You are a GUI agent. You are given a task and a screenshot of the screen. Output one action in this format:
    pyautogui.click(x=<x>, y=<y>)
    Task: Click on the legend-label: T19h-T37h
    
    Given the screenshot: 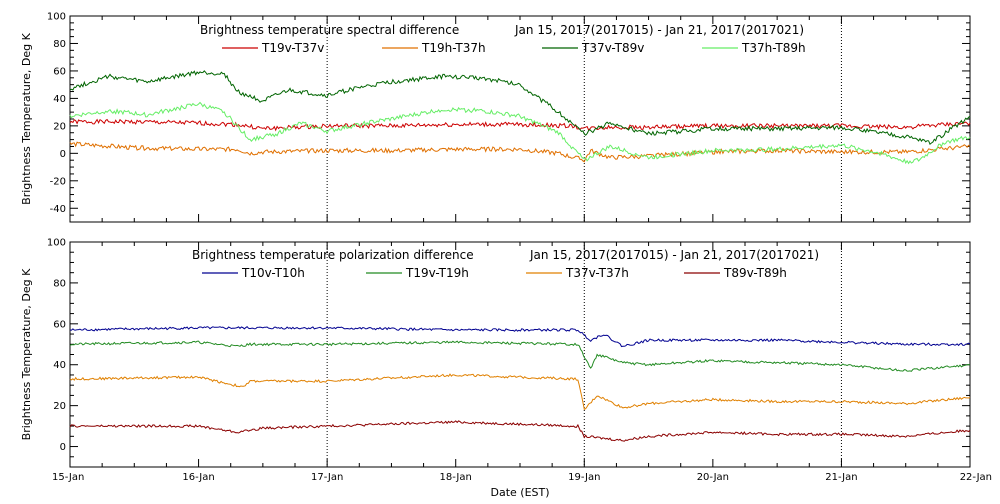 What is the action you would take?
    pyautogui.click(x=453, y=48)
    